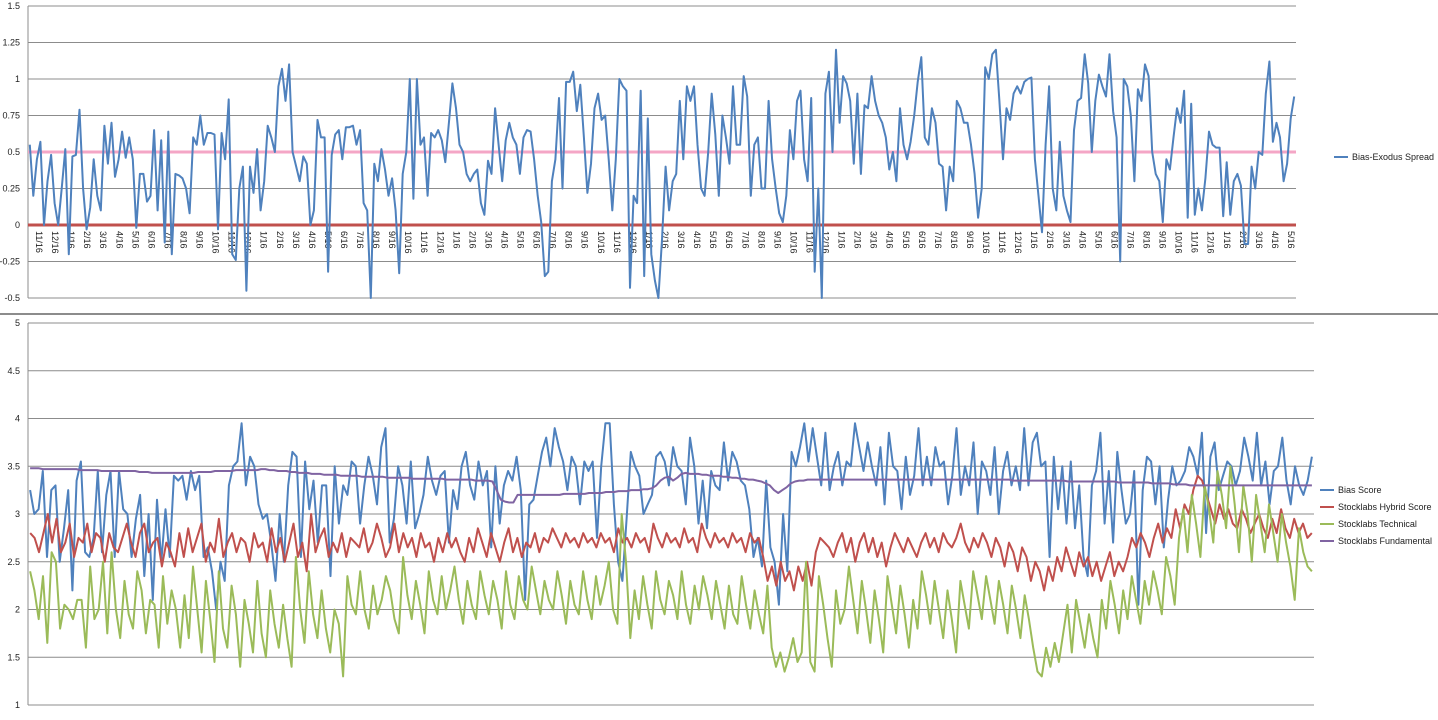 This screenshot has height=720, width=1438. What do you see at coordinates (11, 43) in the screenshot?
I see `y-tick-label: 1.25` at bounding box center [11, 43].